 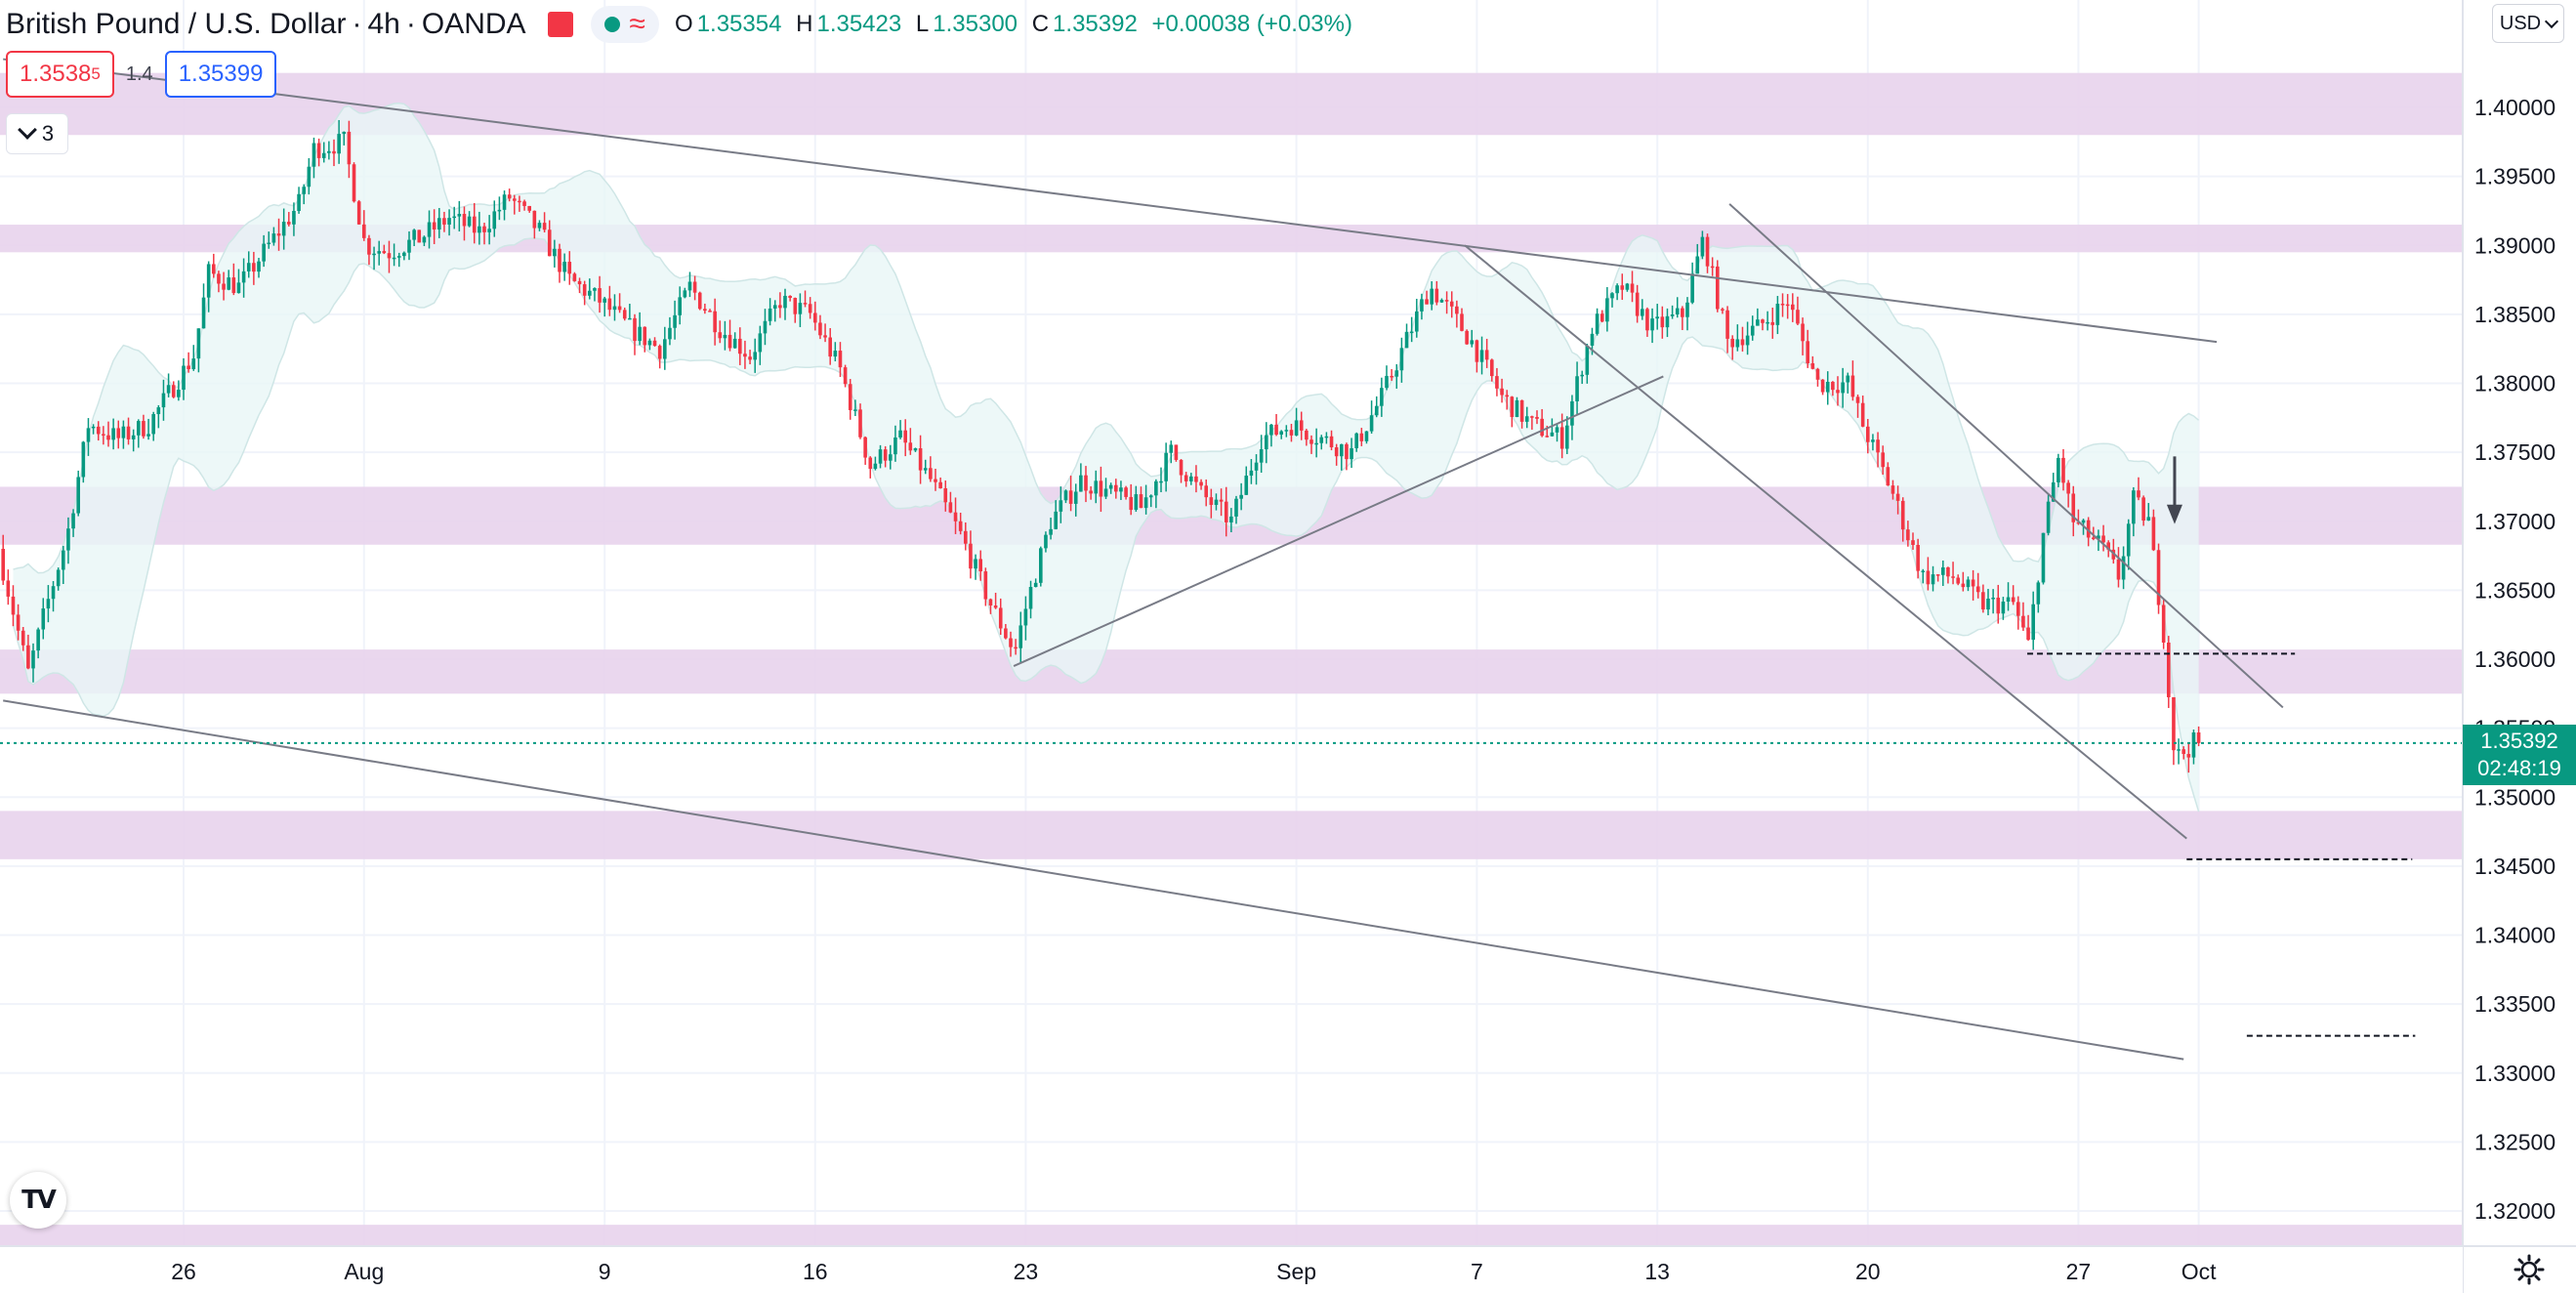 What do you see at coordinates (2529, 1269) in the screenshot?
I see `gear-icon` at bounding box center [2529, 1269].